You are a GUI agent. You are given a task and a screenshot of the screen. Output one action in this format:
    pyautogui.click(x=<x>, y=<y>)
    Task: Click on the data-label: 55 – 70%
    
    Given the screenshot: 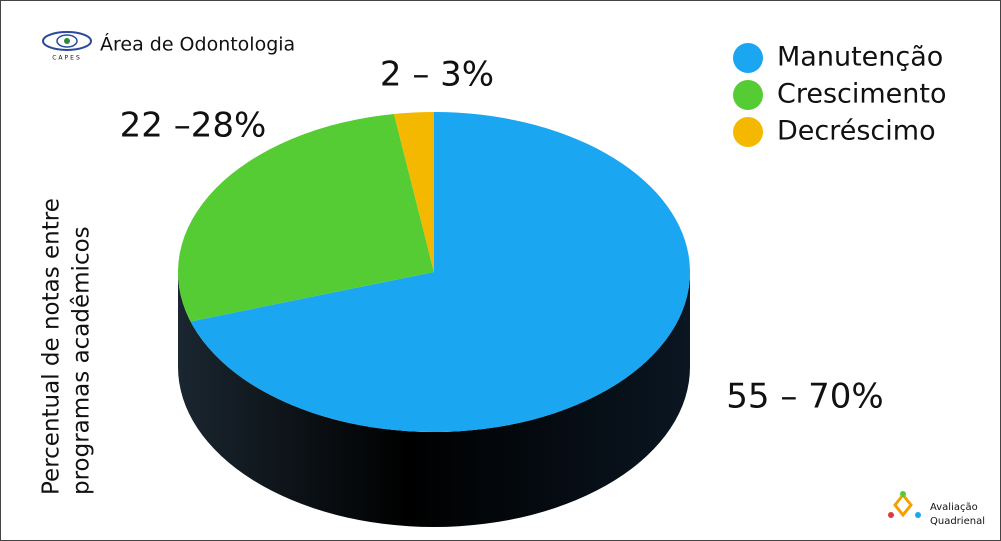 What is the action you would take?
    pyautogui.click(x=804, y=397)
    